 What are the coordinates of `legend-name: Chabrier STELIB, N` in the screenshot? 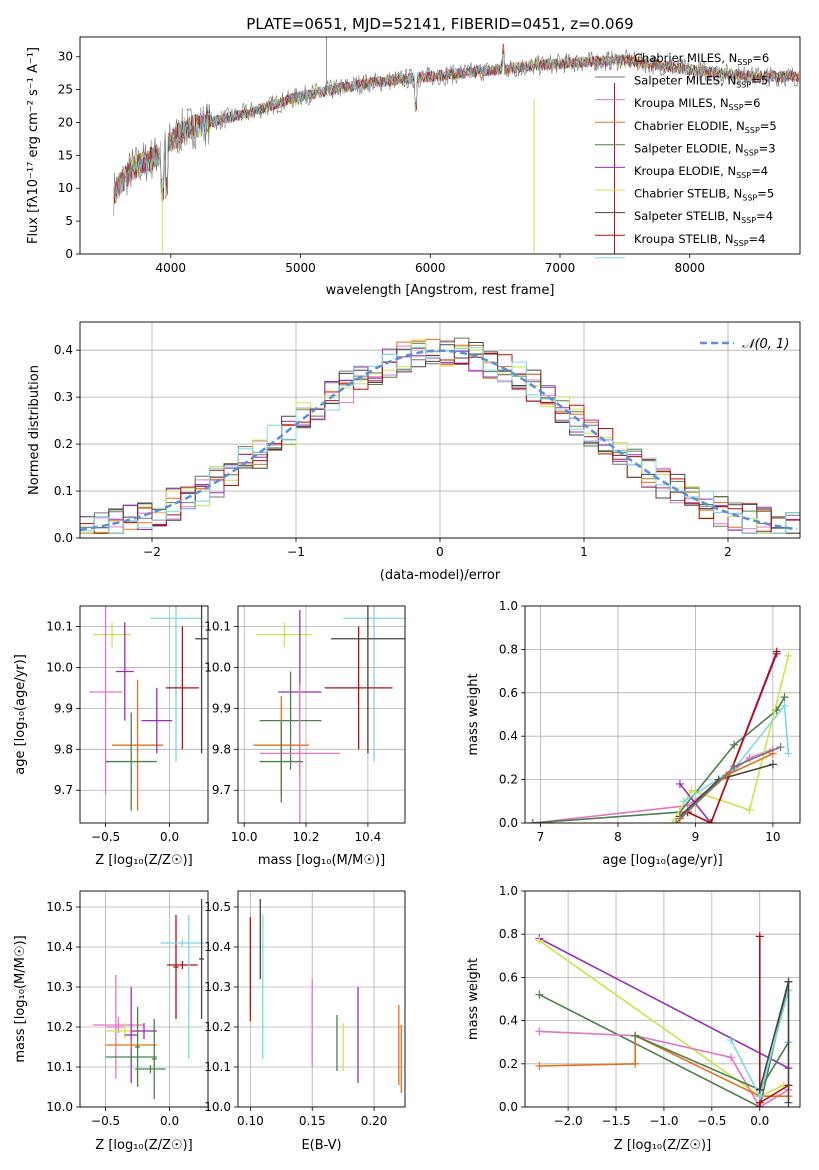 It's located at (688, 194).